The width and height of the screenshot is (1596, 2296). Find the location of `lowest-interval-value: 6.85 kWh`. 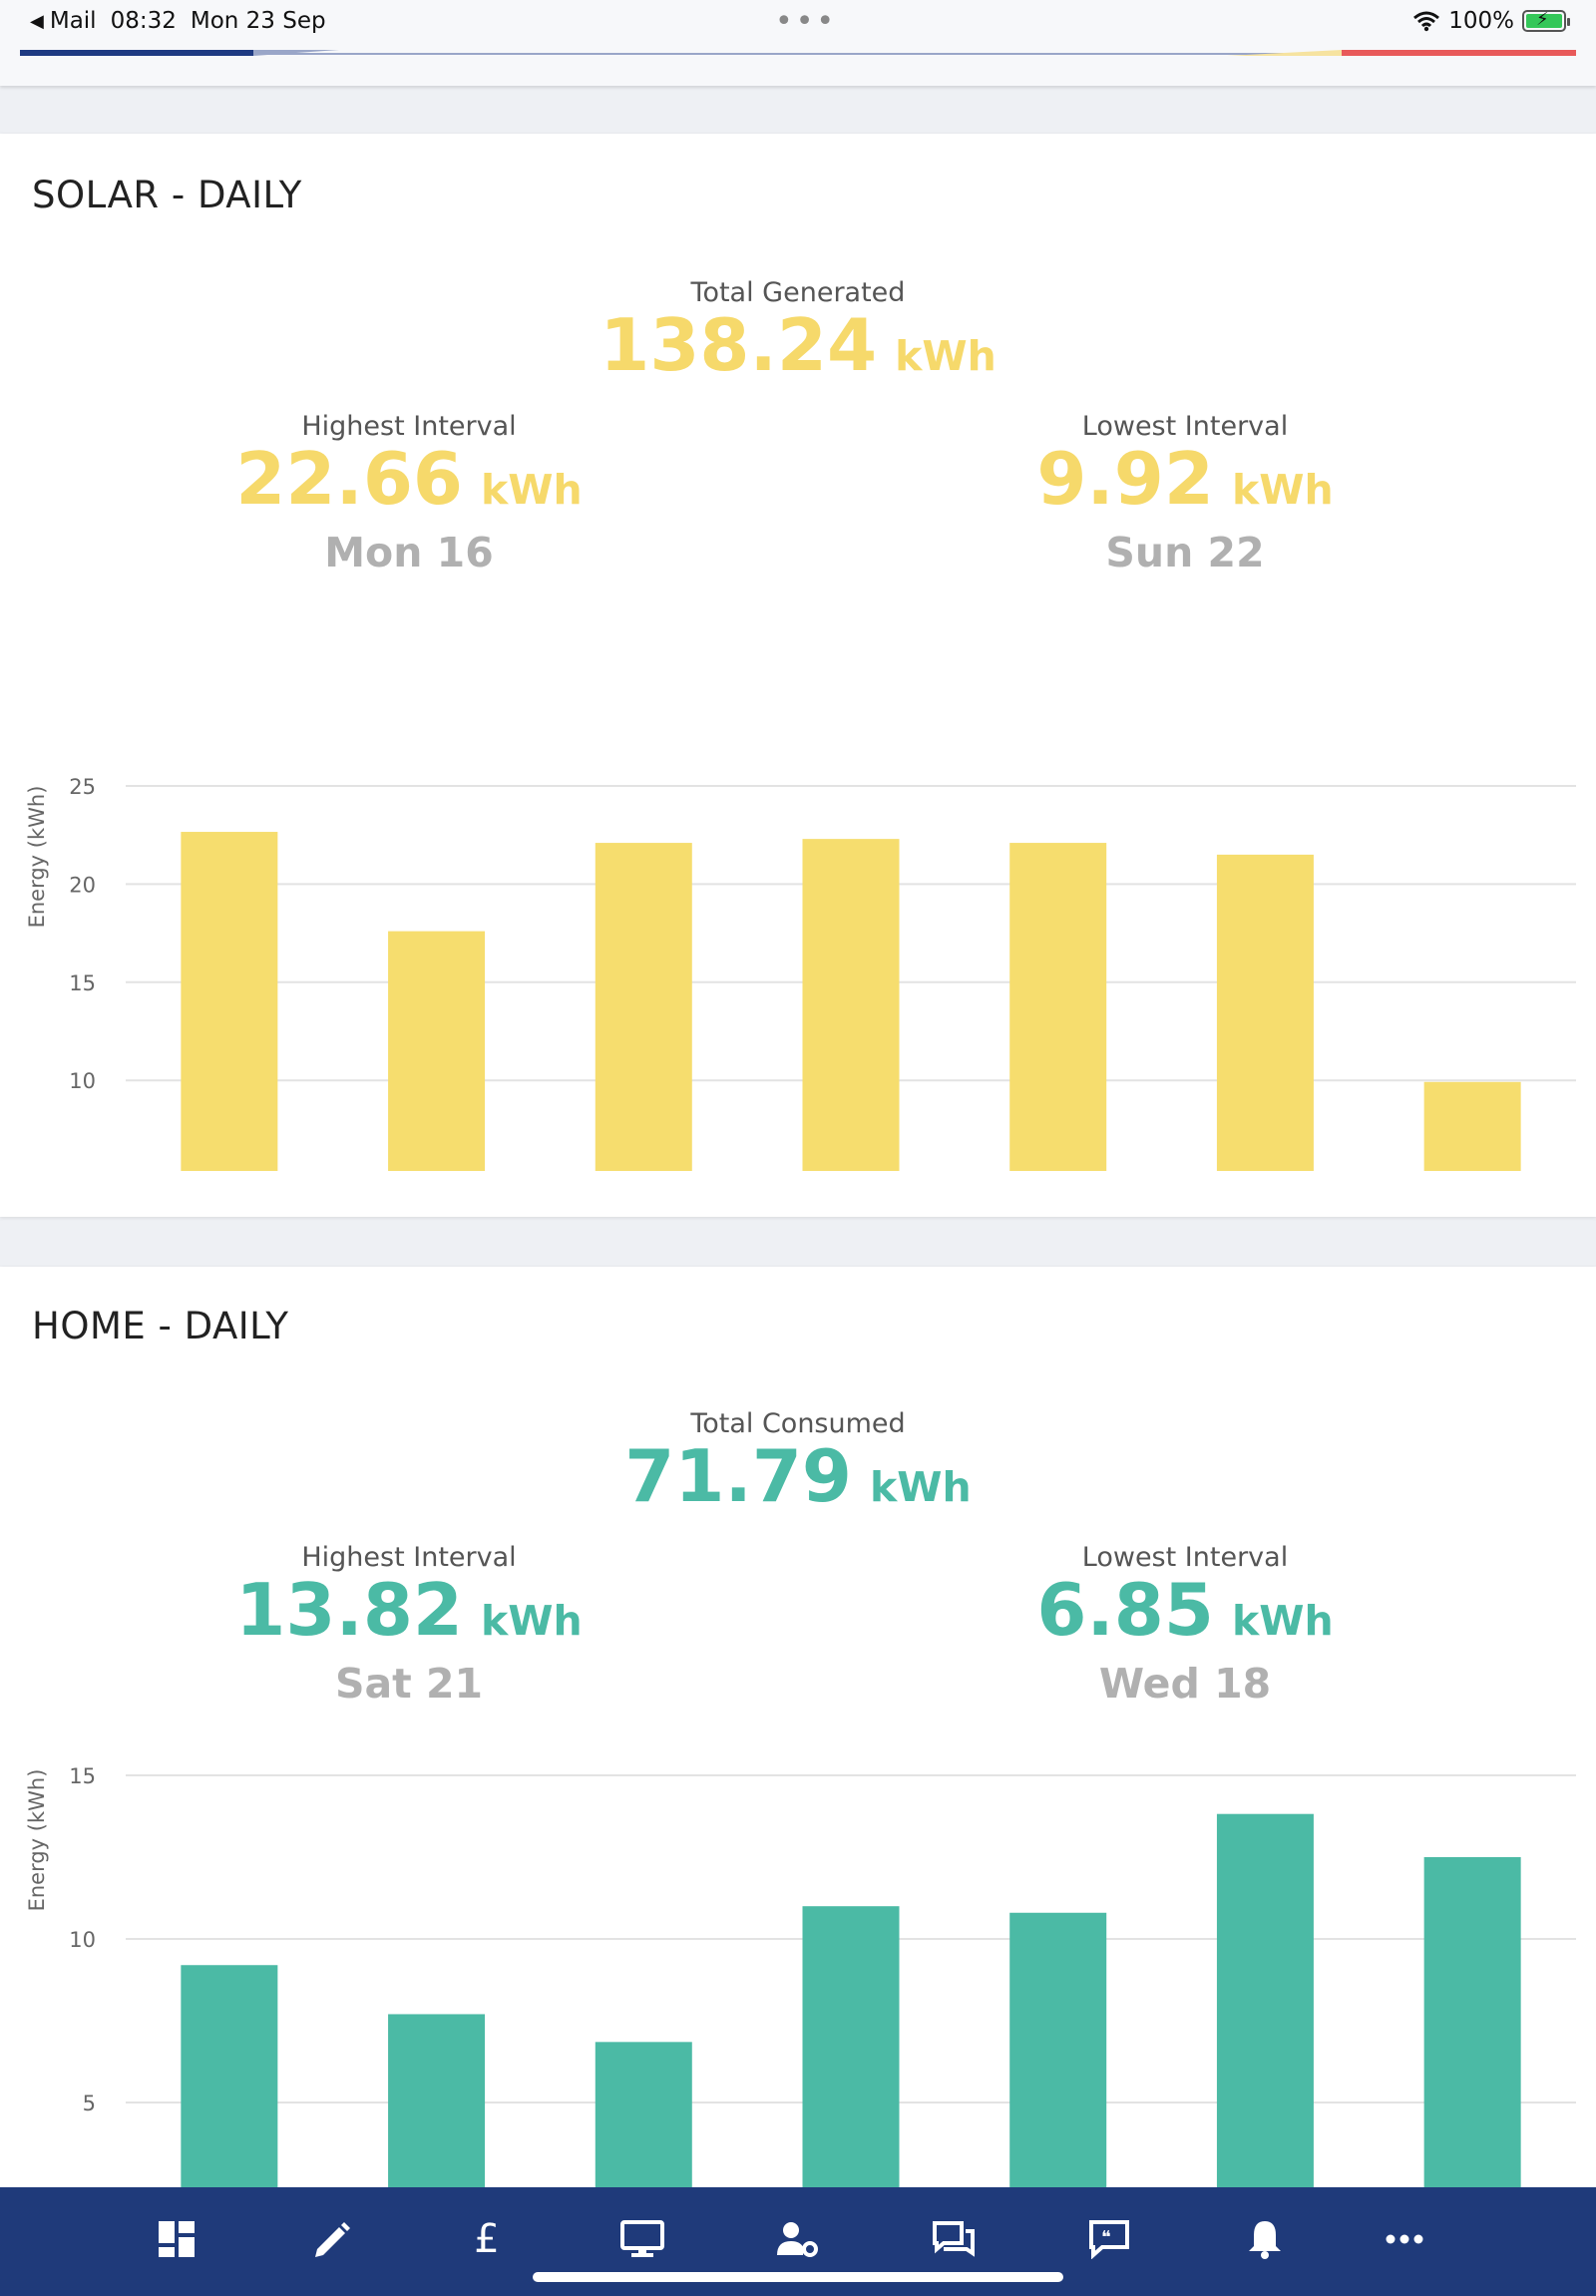

lowest-interval-value: 6.85 kWh is located at coordinates (1185, 1610).